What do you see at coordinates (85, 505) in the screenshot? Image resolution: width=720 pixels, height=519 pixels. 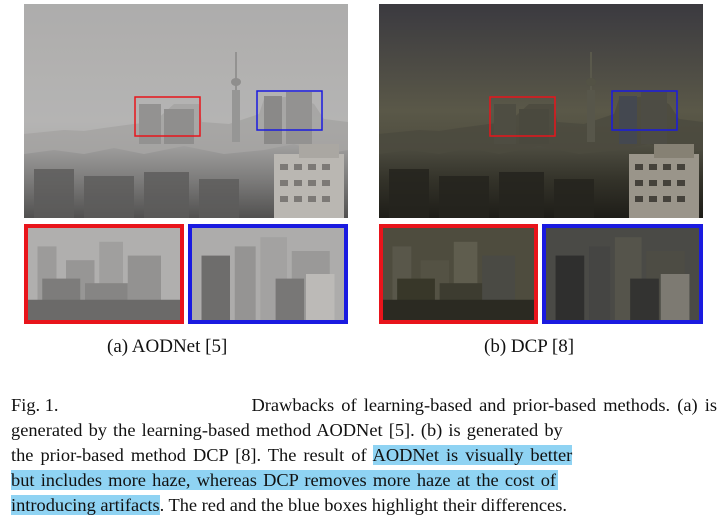 I see `highlighted-text-3: introducing artifacts` at bounding box center [85, 505].